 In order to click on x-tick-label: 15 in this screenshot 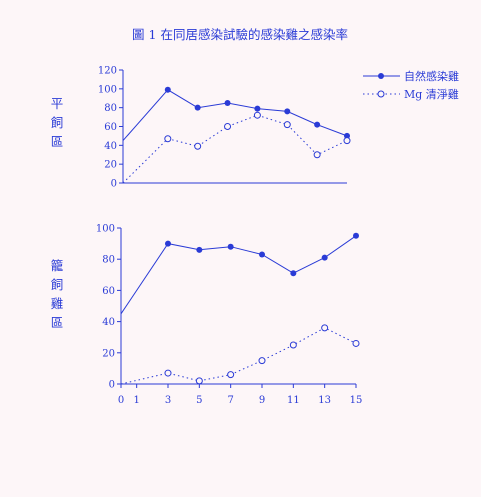, I will do `click(356, 400)`.